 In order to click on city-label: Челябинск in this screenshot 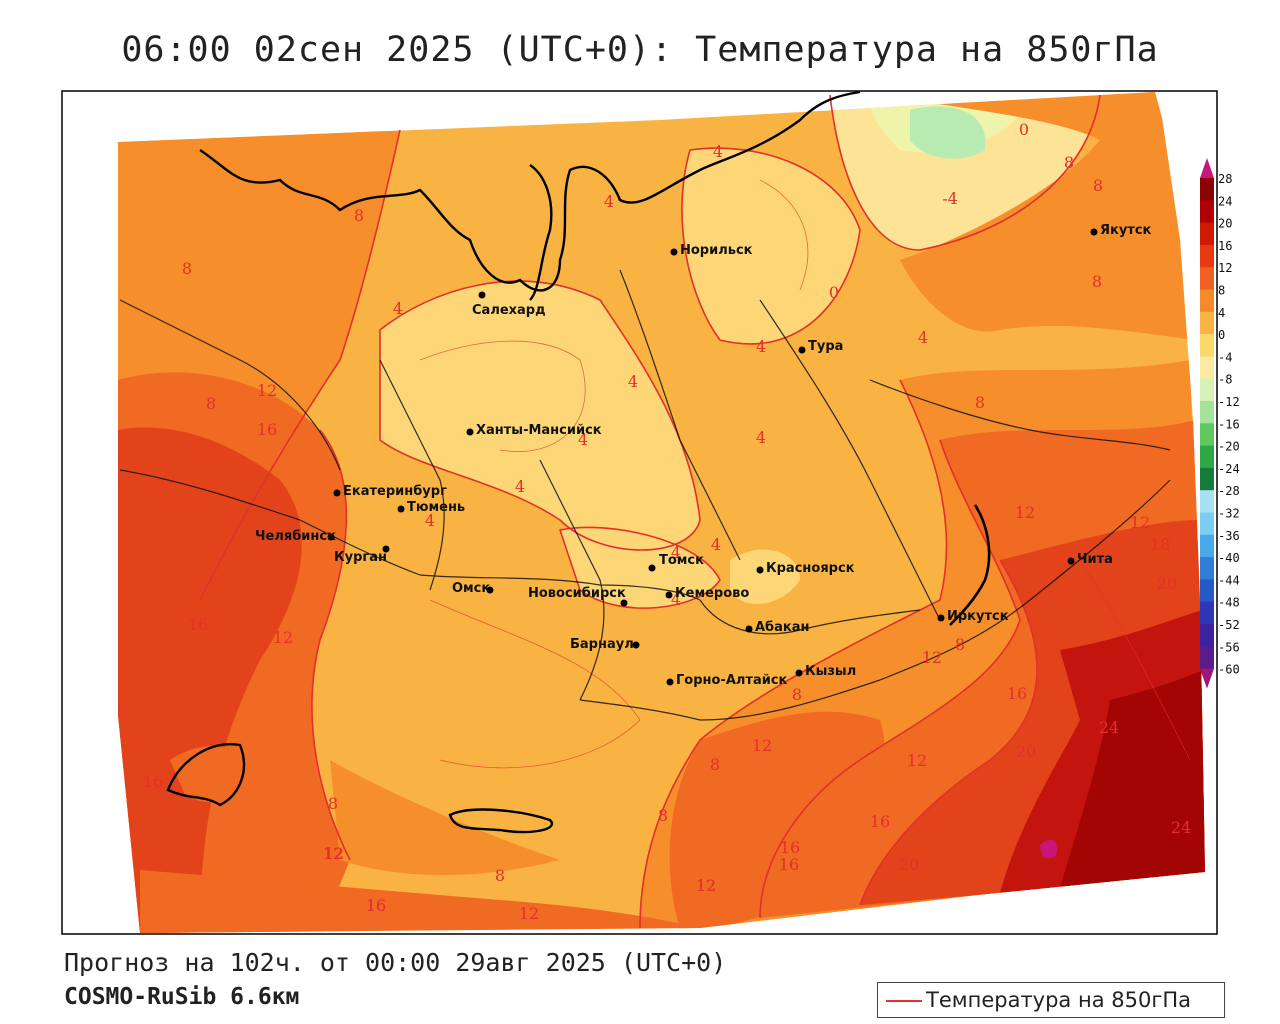, I will do `click(295, 536)`.